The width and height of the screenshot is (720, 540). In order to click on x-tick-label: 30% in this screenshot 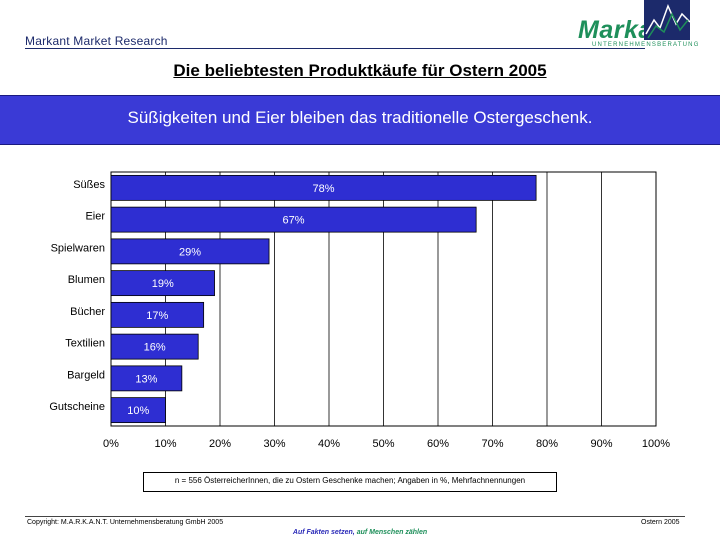, I will do `click(274, 444)`.